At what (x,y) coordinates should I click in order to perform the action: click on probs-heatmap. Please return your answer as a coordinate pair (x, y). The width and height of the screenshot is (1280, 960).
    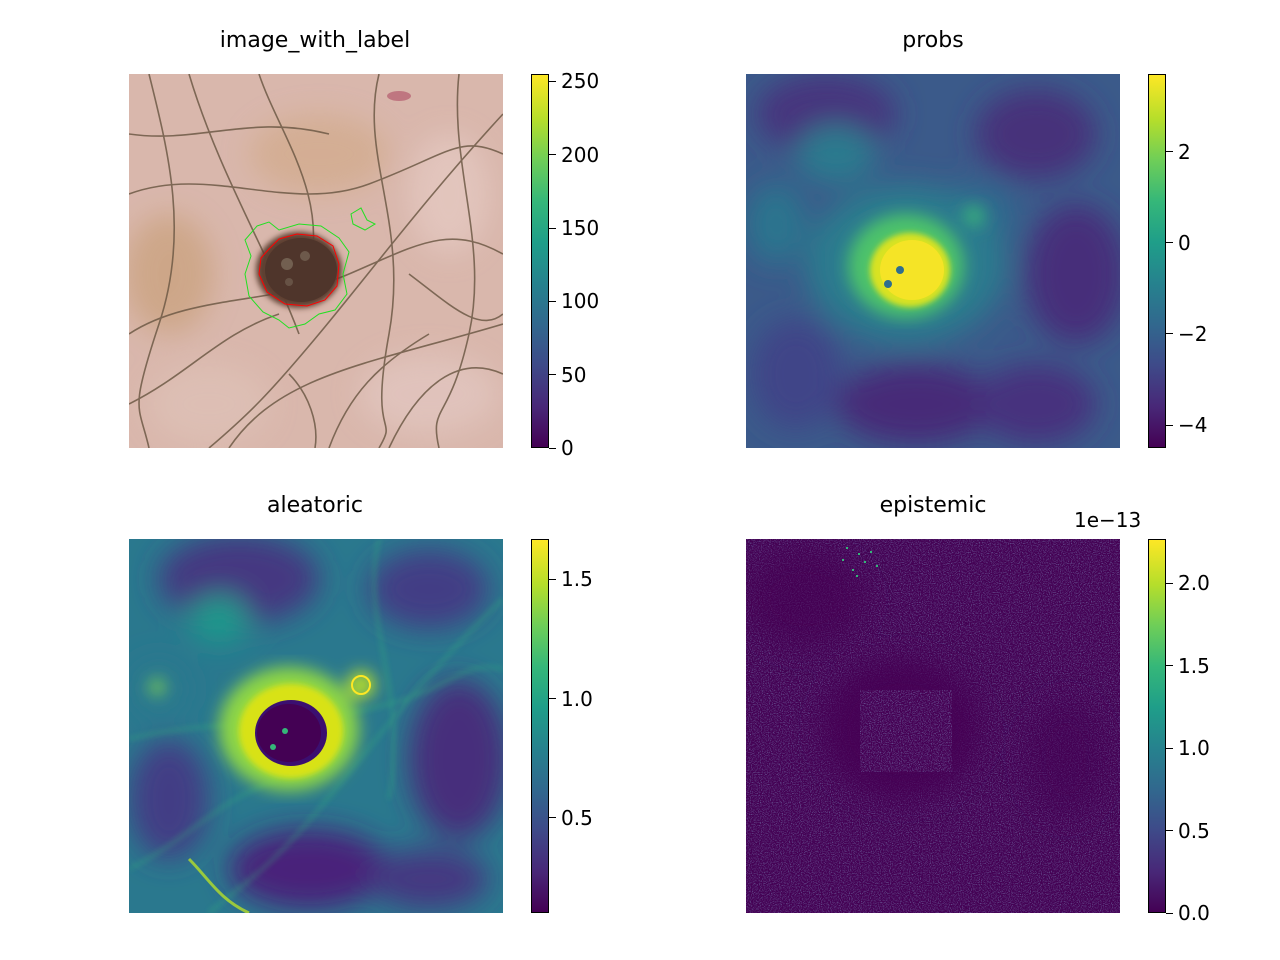
    Looking at the image, I should click on (933, 261).